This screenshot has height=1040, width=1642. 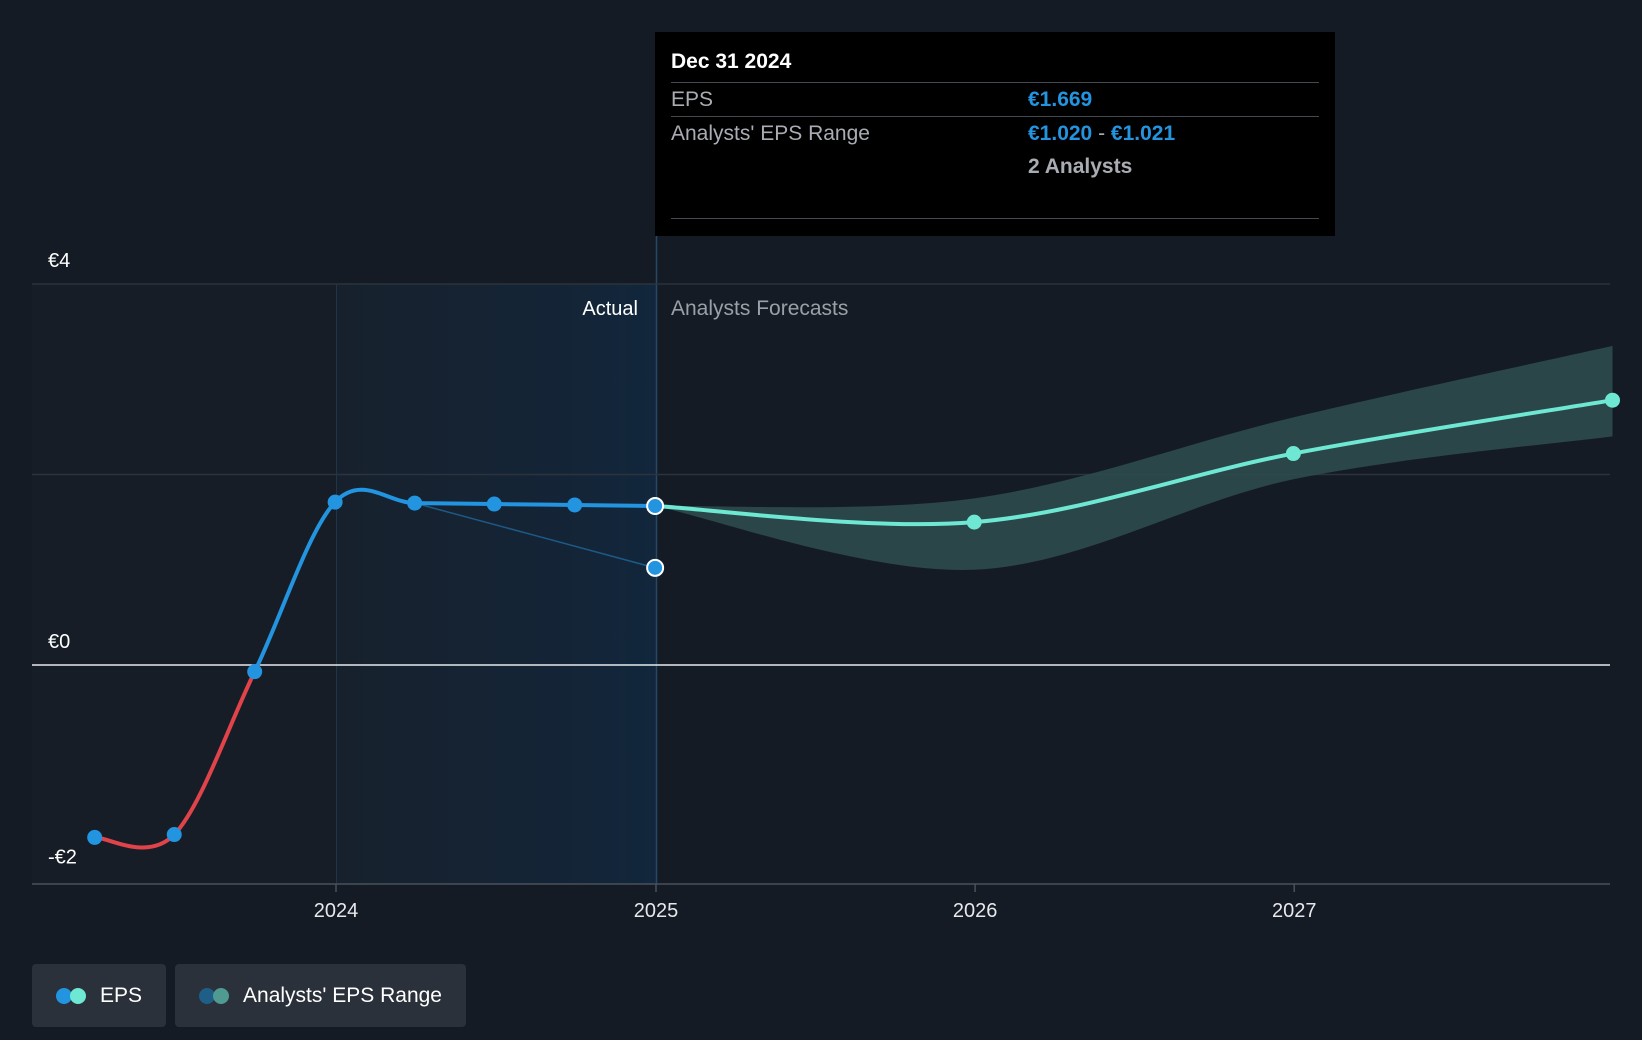 I want to click on tooltip-range-low: €1.020, so click(x=1060, y=133).